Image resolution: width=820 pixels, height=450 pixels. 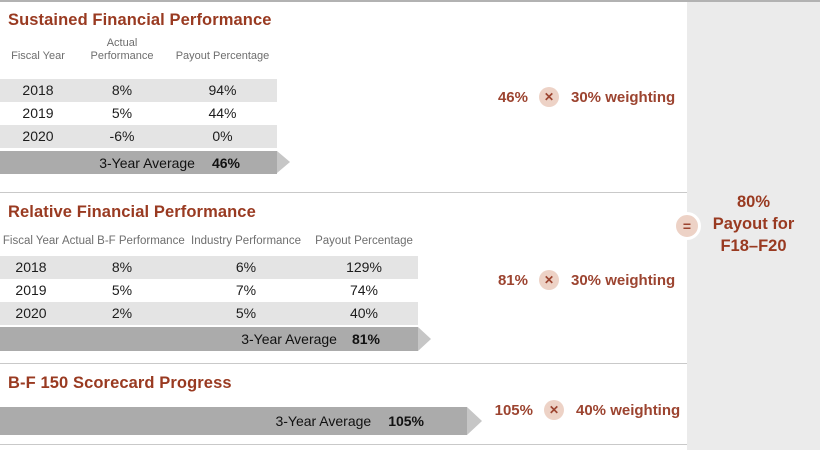 What do you see at coordinates (246, 313) in the screenshot?
I see `industry-performance-cell: 5%` at bounding box center [246, 313].